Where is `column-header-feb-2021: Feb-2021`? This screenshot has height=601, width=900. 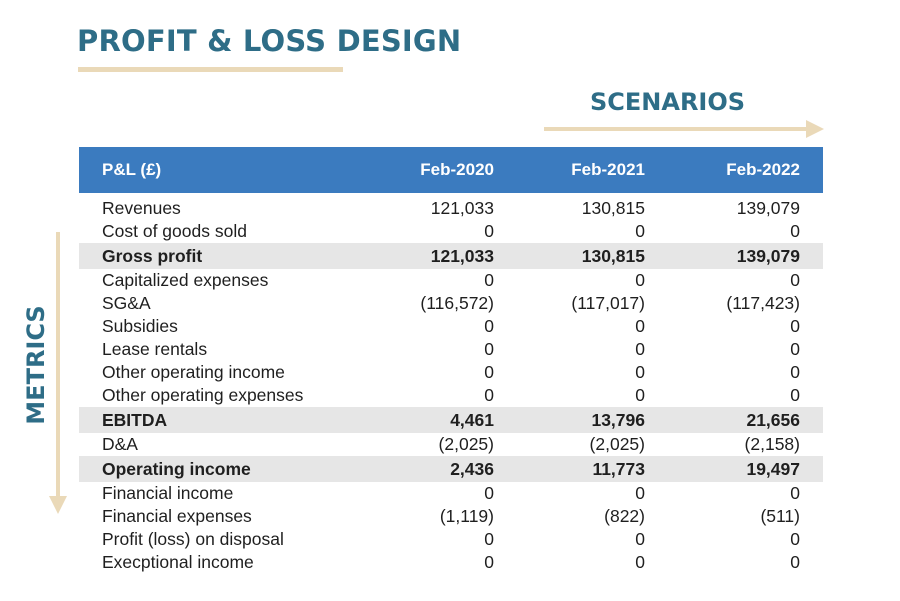
column-header-feb-2021: Feb-2021 is located at coordinates (569, 170).